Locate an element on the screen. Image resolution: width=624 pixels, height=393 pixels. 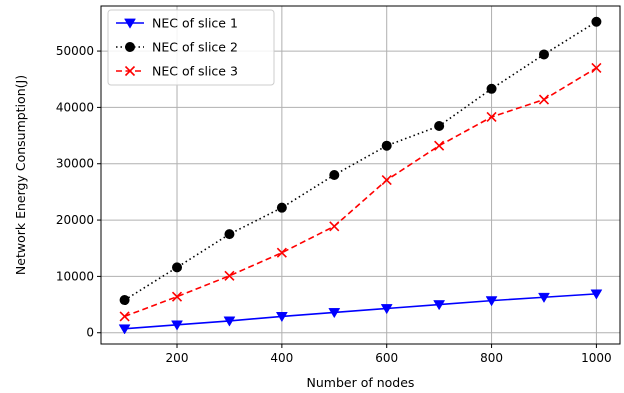
y-tick-label: 50000 is located at coordinates (75, 51).